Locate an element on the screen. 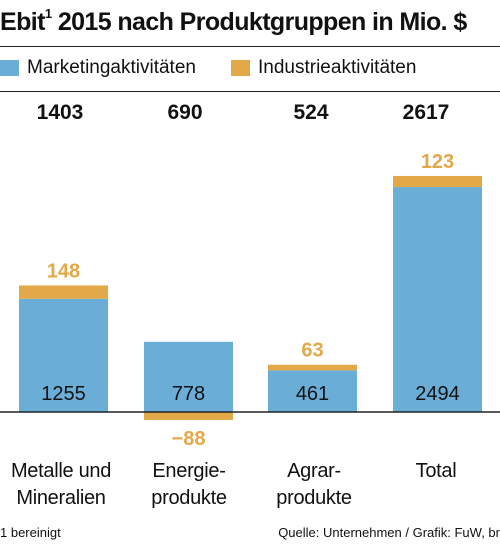 The image size is (500, 544). legend-item-industrie: Industrieaktivitäten is located at coordinates (323, 68).